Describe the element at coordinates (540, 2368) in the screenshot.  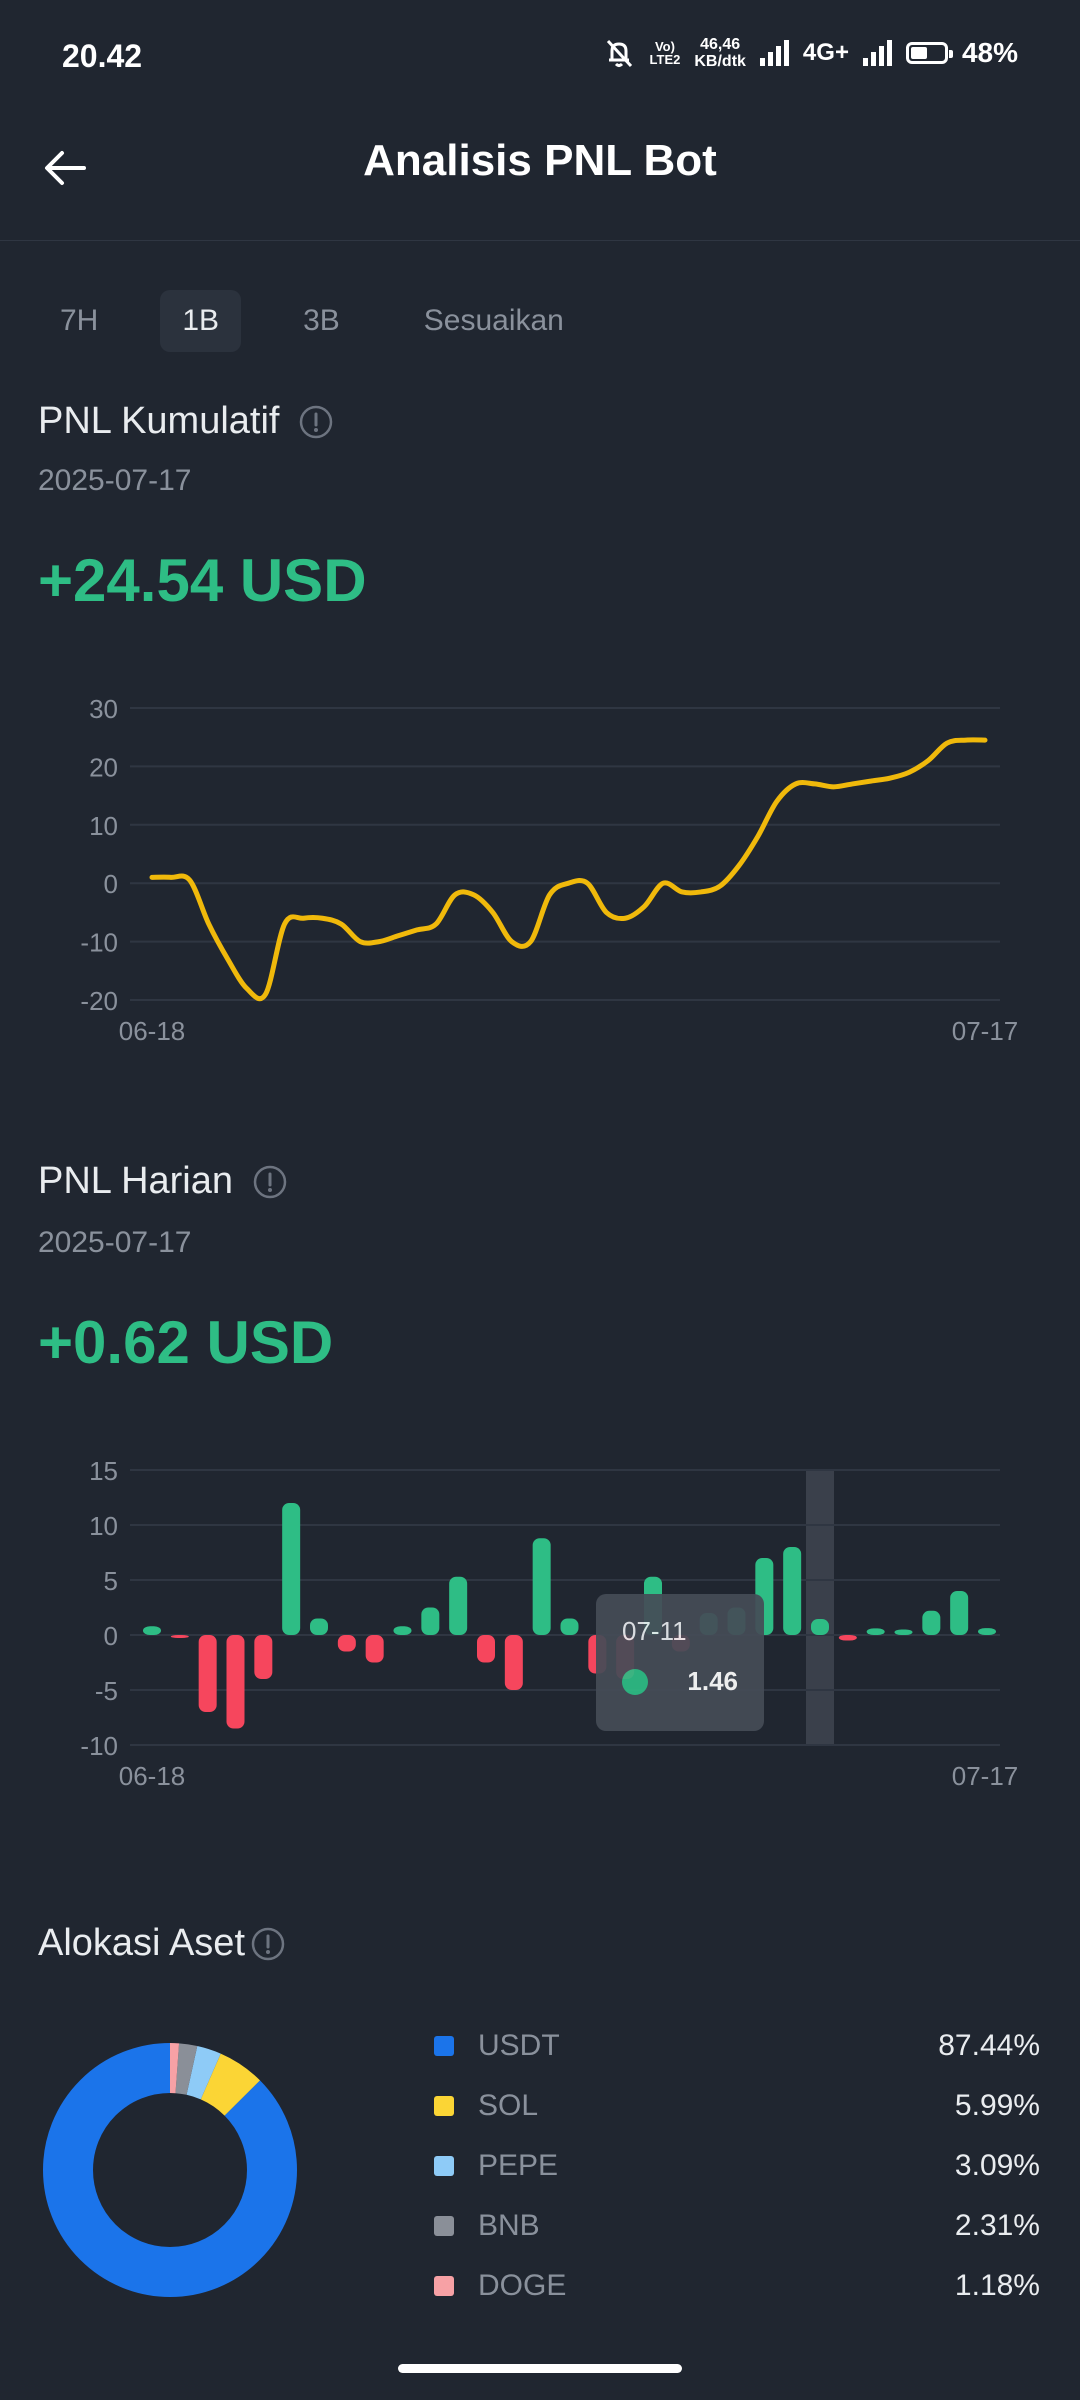
I see `home-indicator` at that location.